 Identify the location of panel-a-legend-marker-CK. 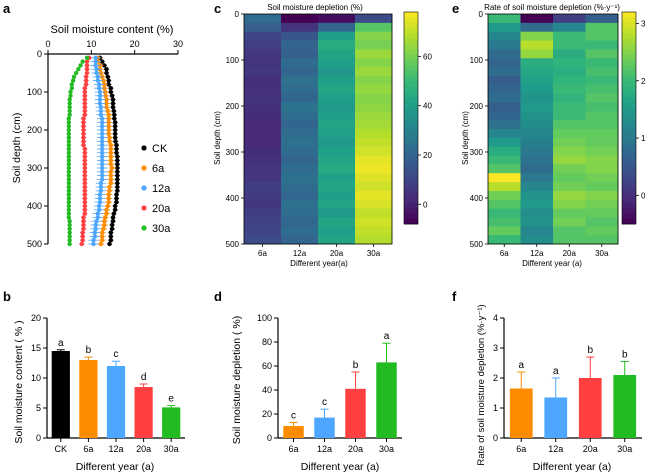
(144, 148).